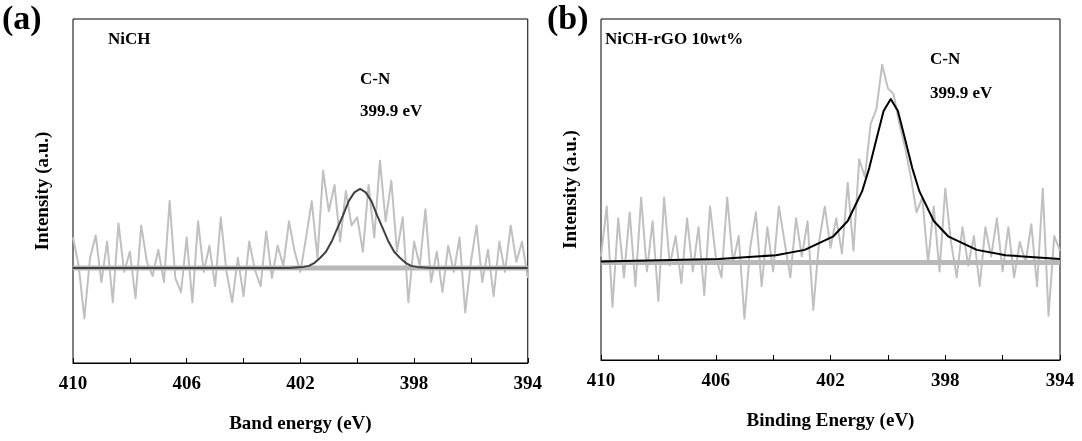  I want to click on annotation: C-N, so click(945, 58).